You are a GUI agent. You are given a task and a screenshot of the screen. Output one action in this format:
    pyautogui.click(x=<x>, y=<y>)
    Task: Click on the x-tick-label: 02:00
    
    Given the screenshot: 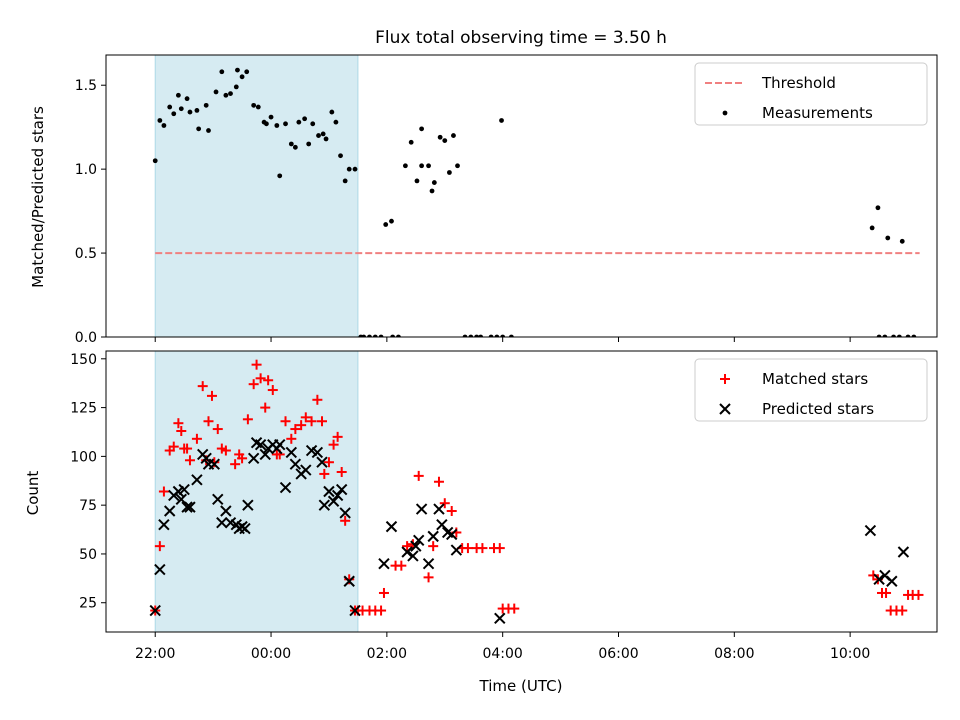 What is the action you would take?
    pyautogui.click(x=387, y=654)
    